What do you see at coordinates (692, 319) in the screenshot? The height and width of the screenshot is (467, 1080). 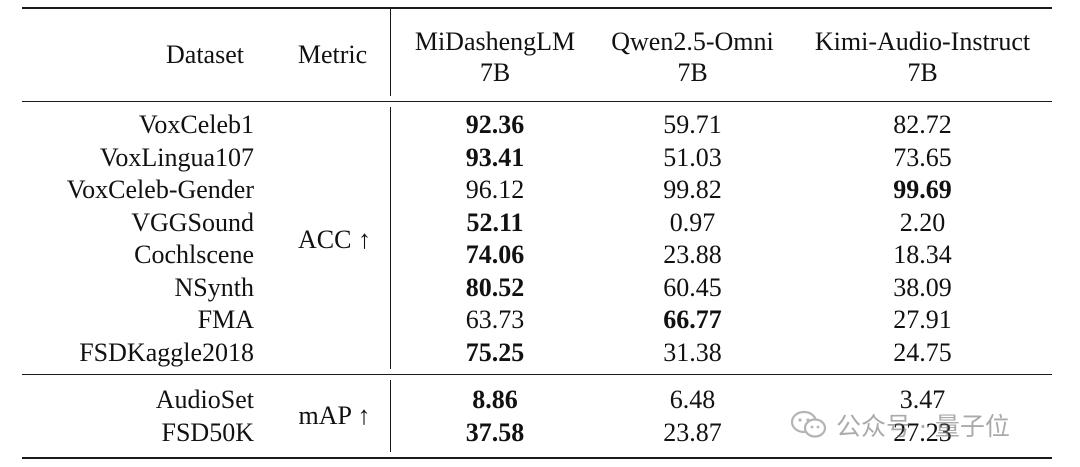 I see `value-cell: 66.77` at bounding box center [692, 319].